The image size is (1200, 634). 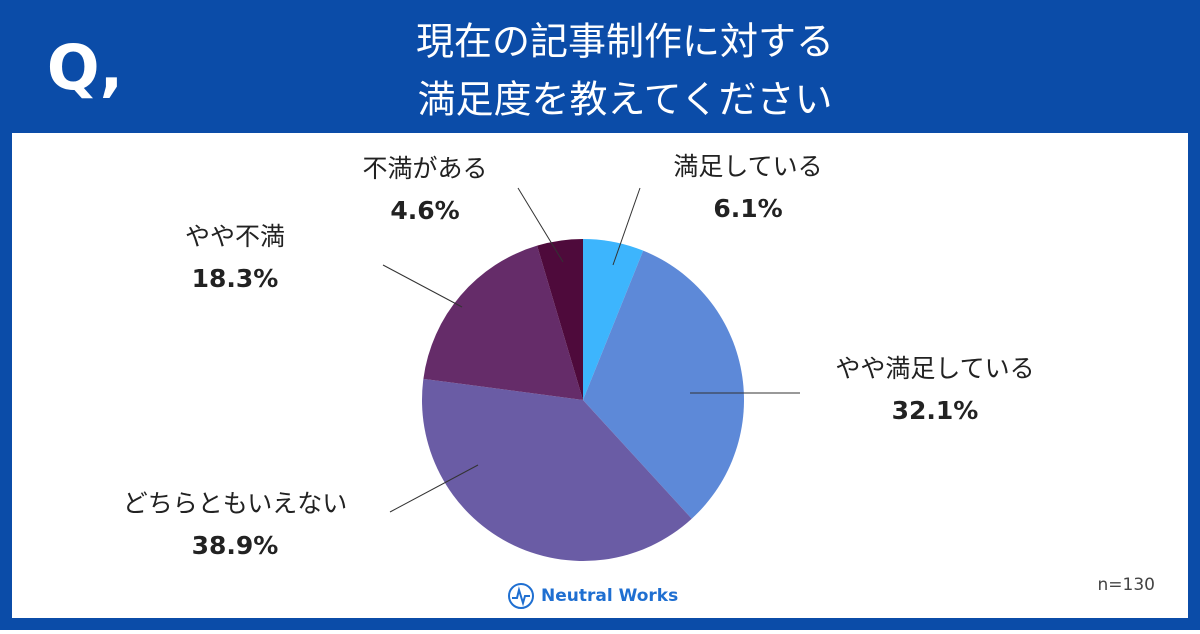 What do you see at coordinates (235, 278) in the screenshot?
I see `value-label: 18.3%` at bounding box center [235, 278].